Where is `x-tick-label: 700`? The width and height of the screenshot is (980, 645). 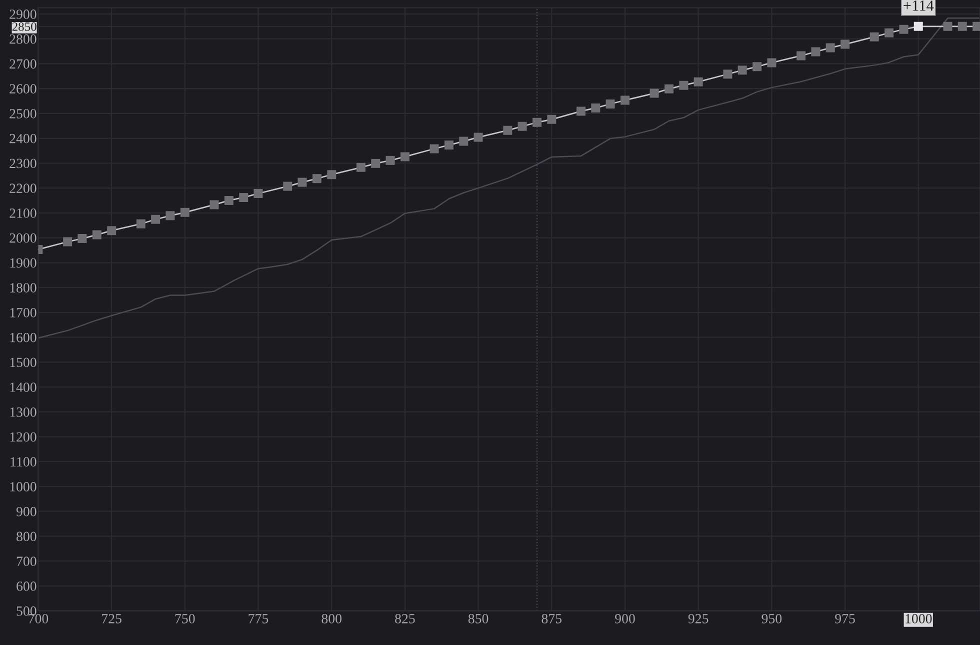
x-tick-label: 700 is located at coordinates (38, 619).